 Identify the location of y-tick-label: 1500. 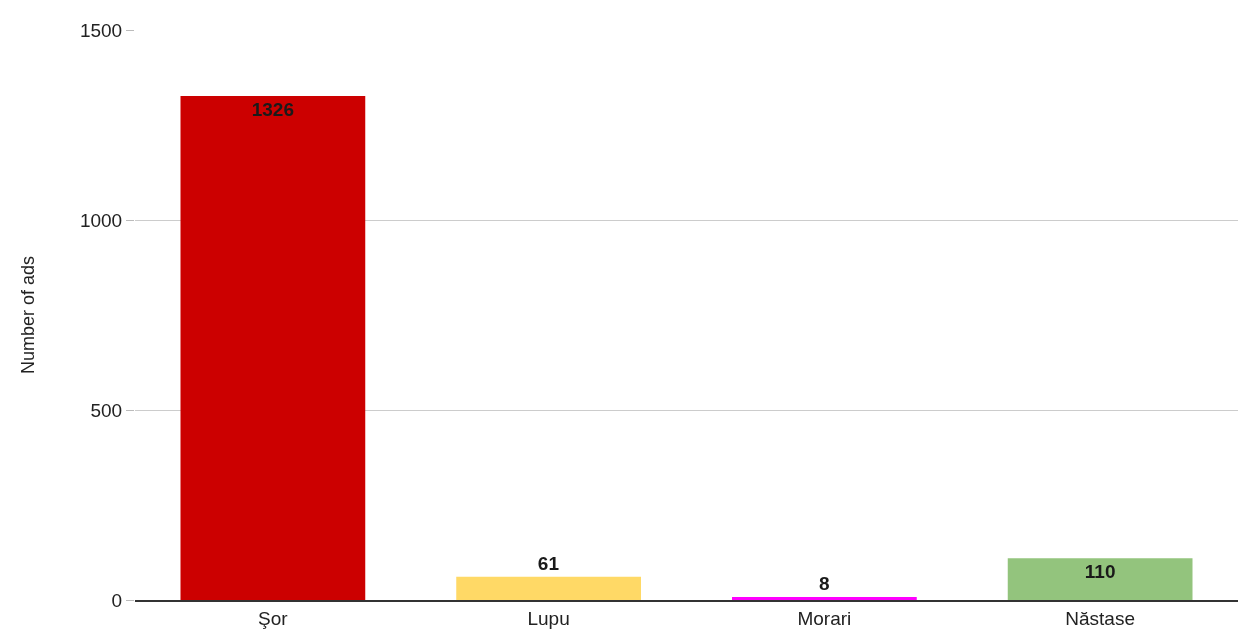
(101, 30).